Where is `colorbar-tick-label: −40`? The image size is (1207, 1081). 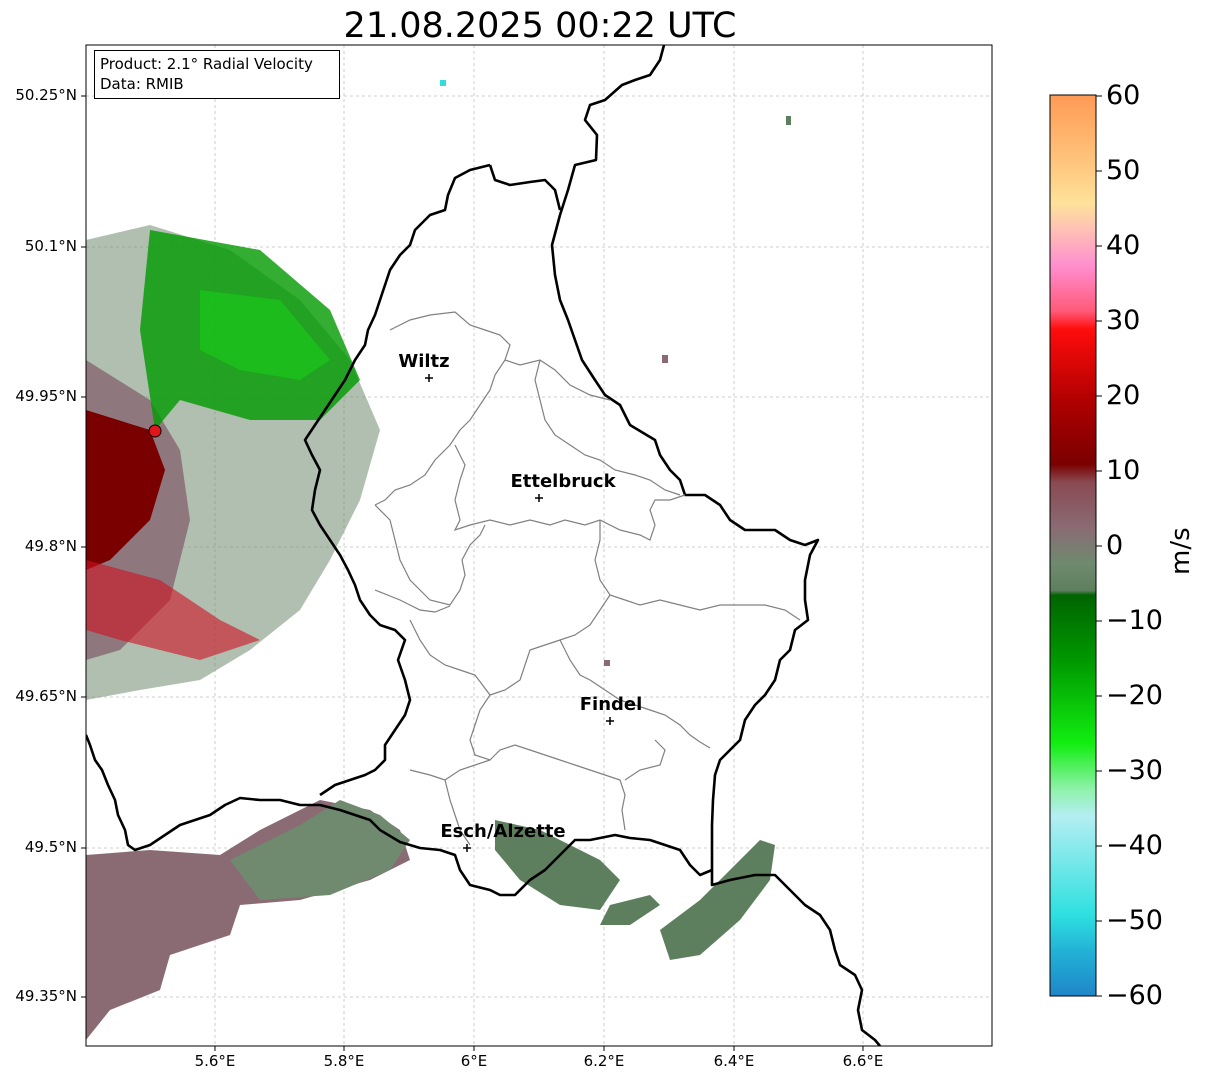
colorbar-tick-label: −40 is located at coordinates (1134, 845).